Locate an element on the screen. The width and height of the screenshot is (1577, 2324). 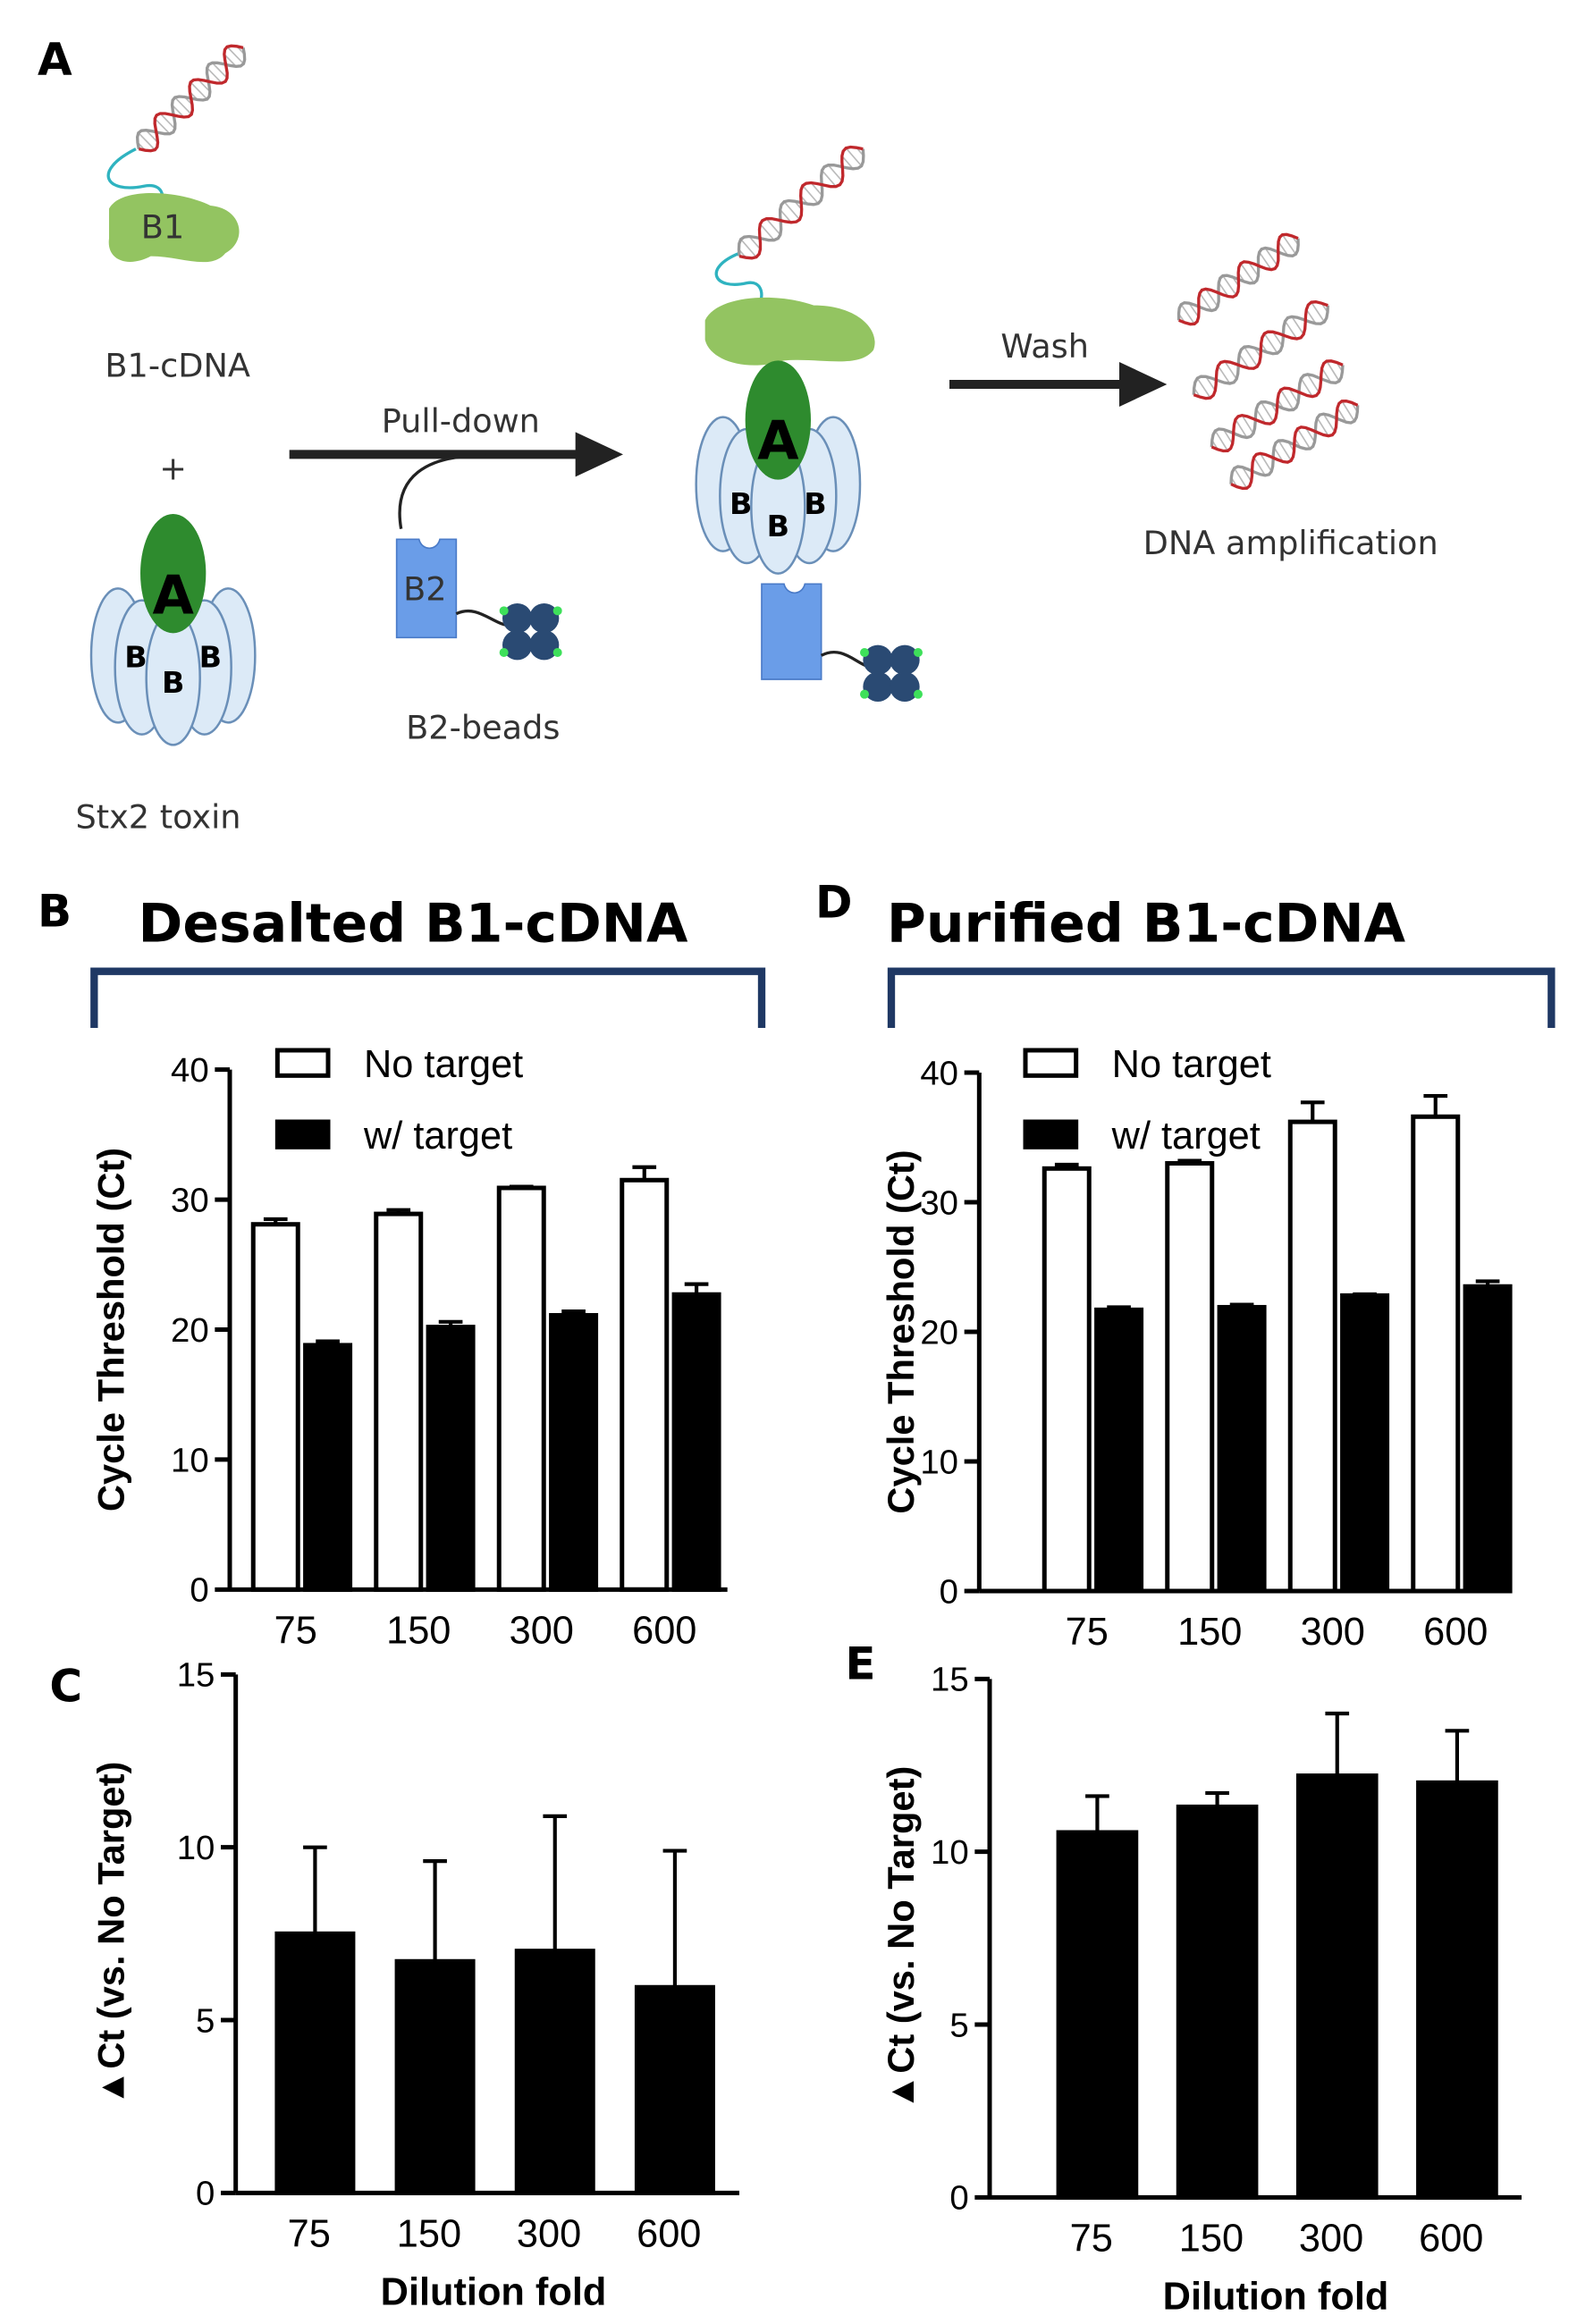
b2-protein is located at coordinates (426, 588).